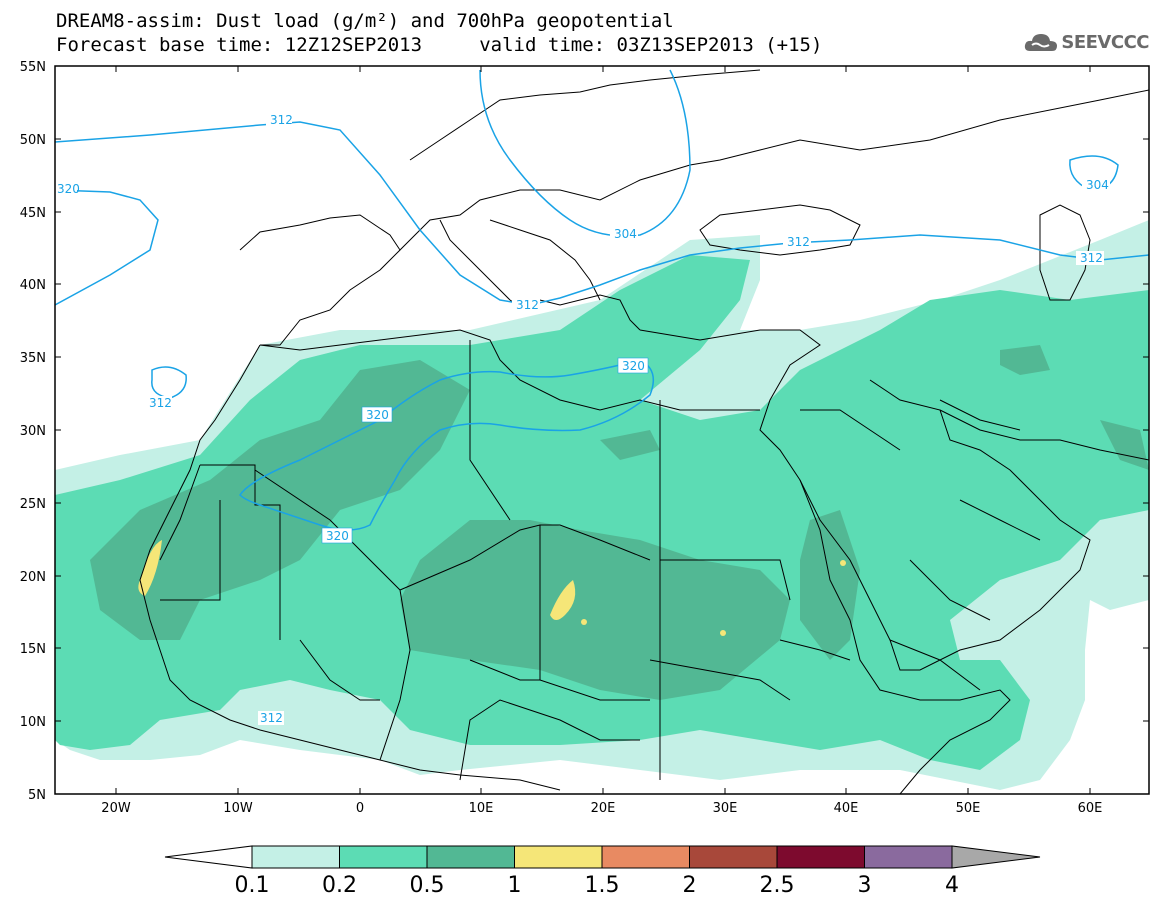 Image resolution: width=1165 pixels, height=907 pixels. What do you see at coordinates (33, 649) in the screenshot?
I see `lat-tick-label: 15N` at bounding box center [33, 649].